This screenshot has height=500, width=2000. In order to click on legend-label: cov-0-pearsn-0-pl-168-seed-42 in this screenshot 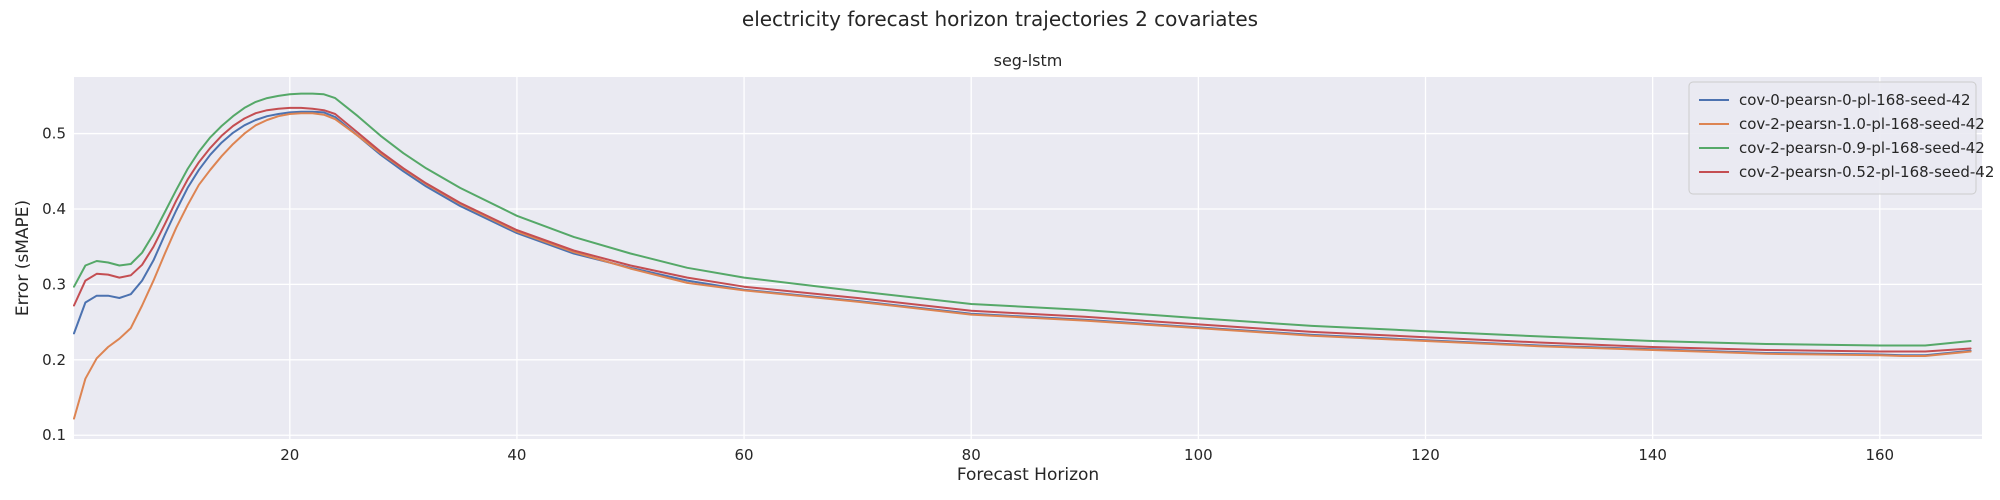, I will do `click(1855, 100)`.